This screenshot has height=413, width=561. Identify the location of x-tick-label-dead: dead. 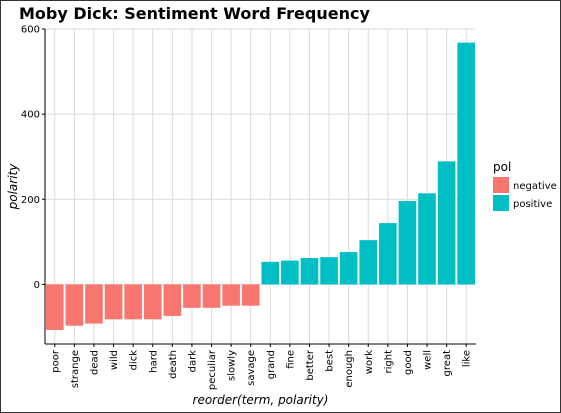
(94, 362).